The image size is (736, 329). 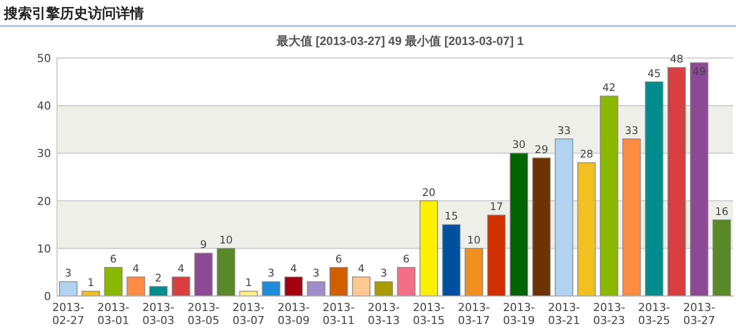 I want to click on data-label: 28, so click(x=587, y=154).